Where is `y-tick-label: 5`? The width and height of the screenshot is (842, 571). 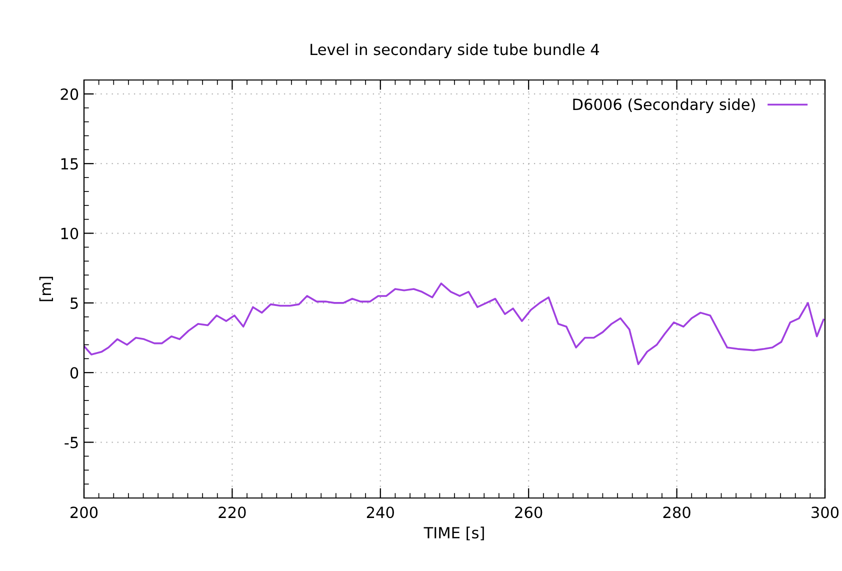 y-tick-label: 5 is located at coordinates (74, 303).